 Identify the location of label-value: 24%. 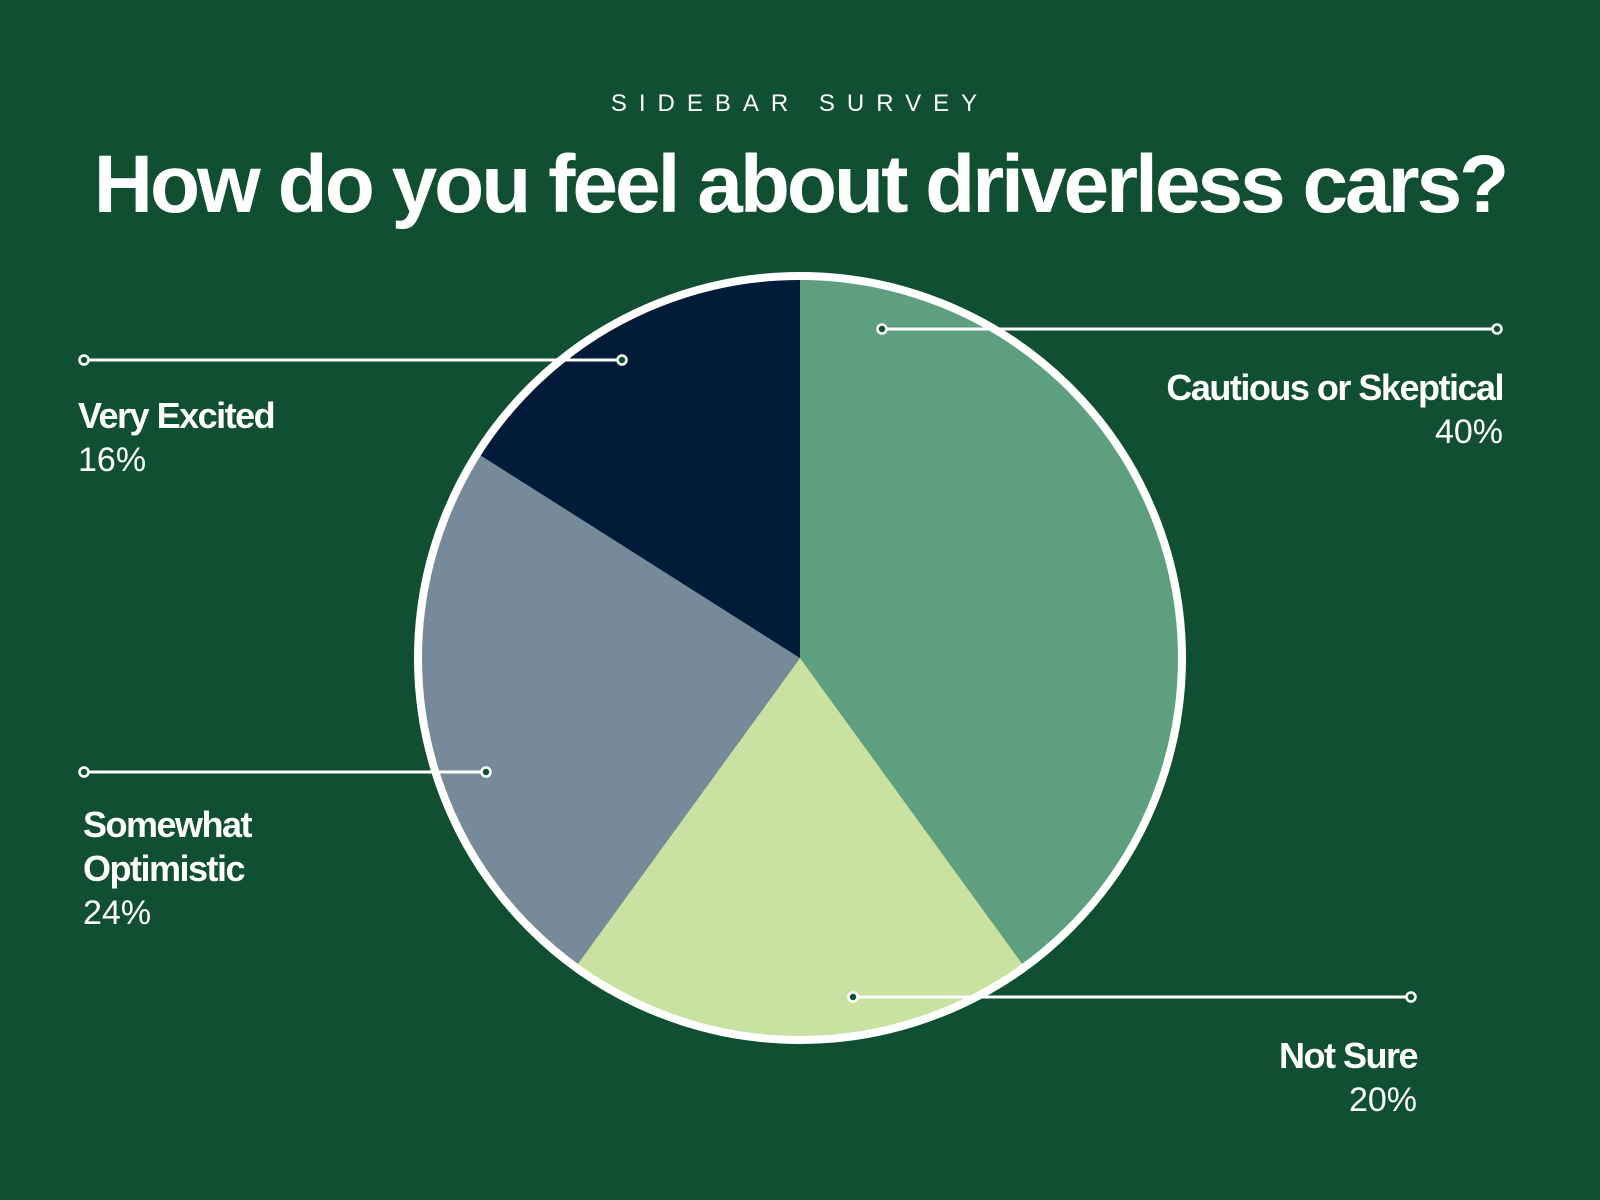
(117, 913).